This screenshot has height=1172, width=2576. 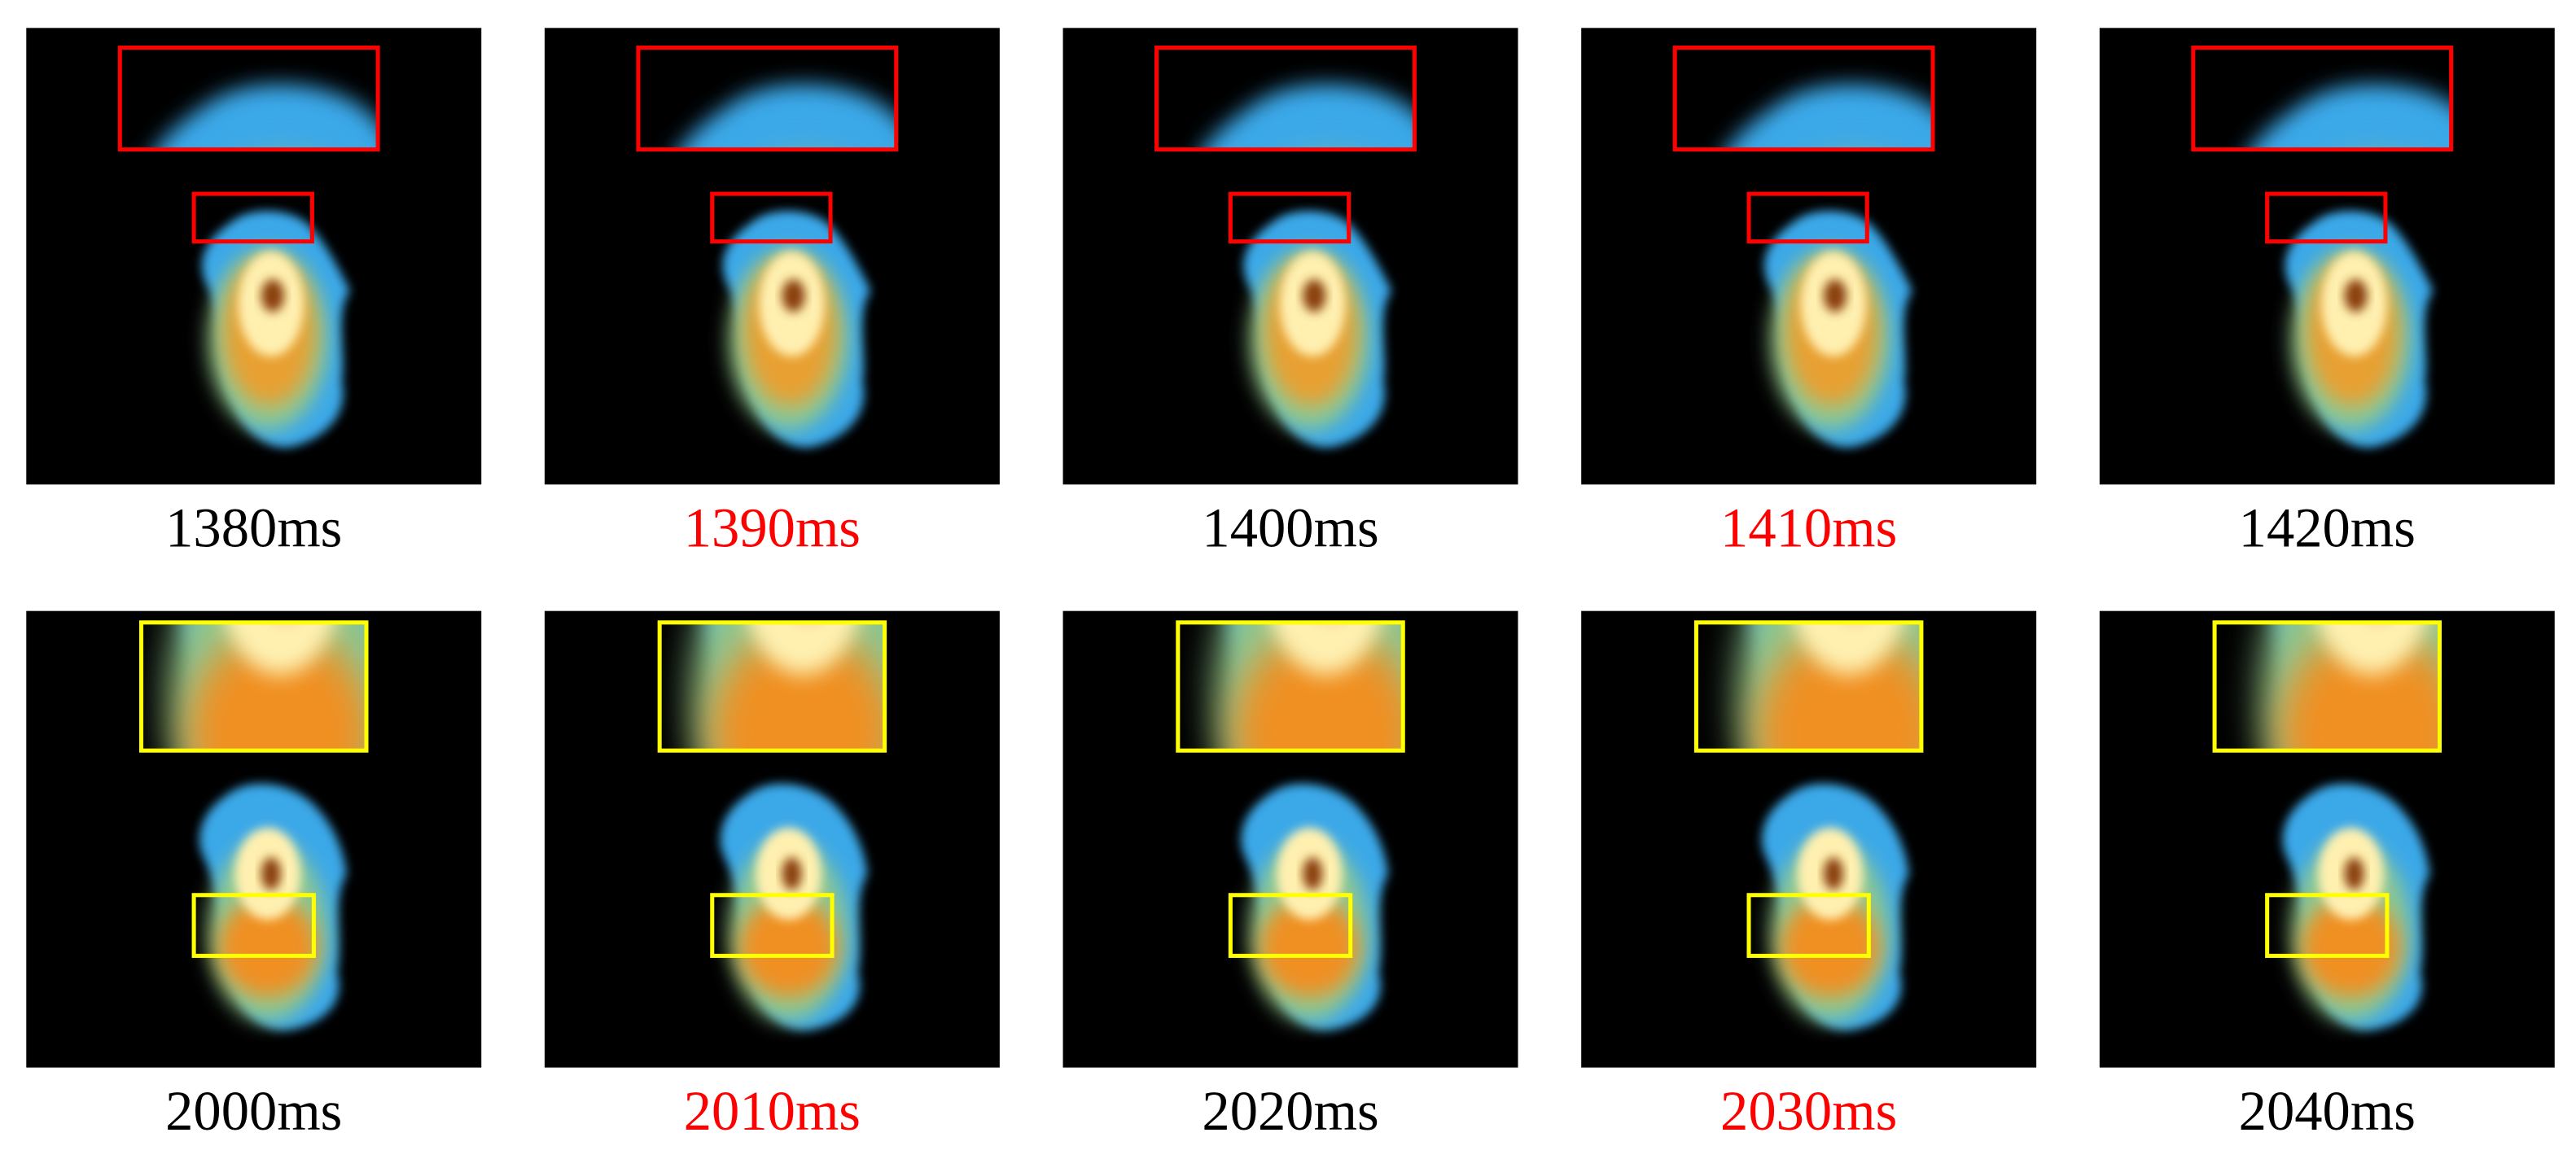 I want to click on time-label: 2010ms, so click(x=772, y=1111).